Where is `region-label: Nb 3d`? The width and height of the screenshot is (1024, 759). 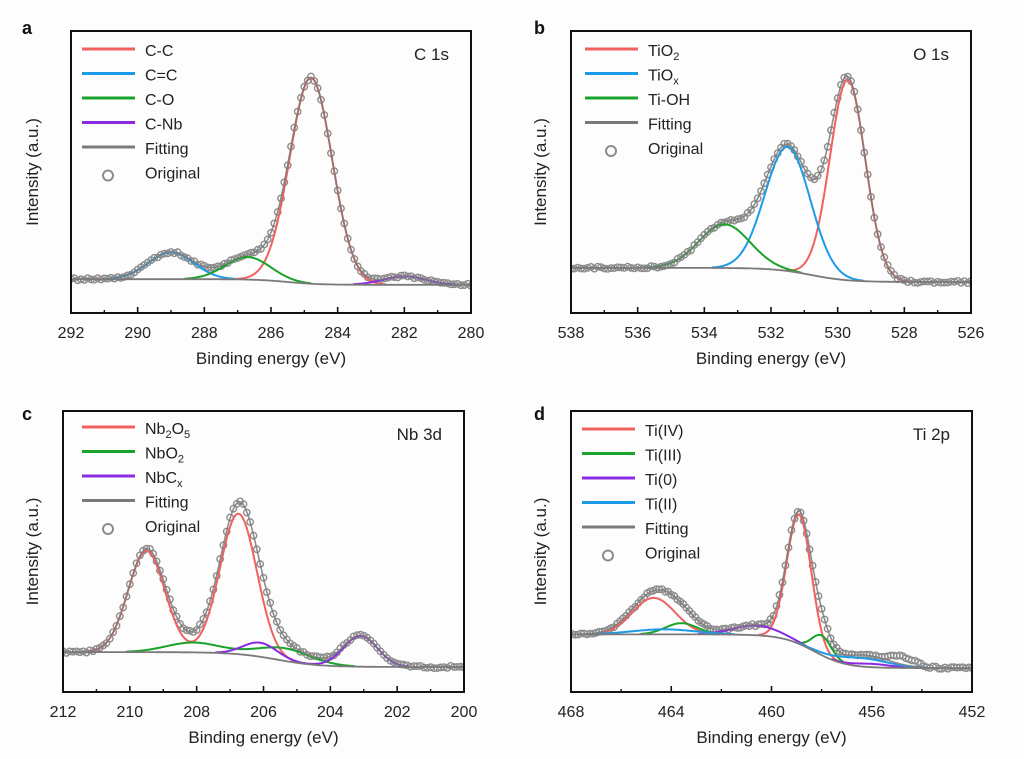 region-label: Nb 3d is located at coordinates (419, 434).